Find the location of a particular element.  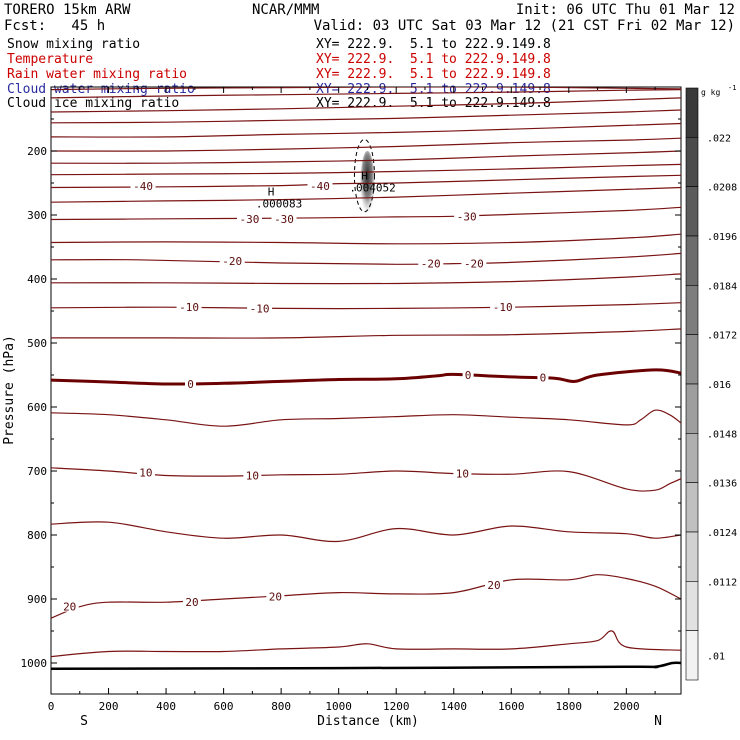

y-tick-label: 800 is located at coordinates (37, 535).